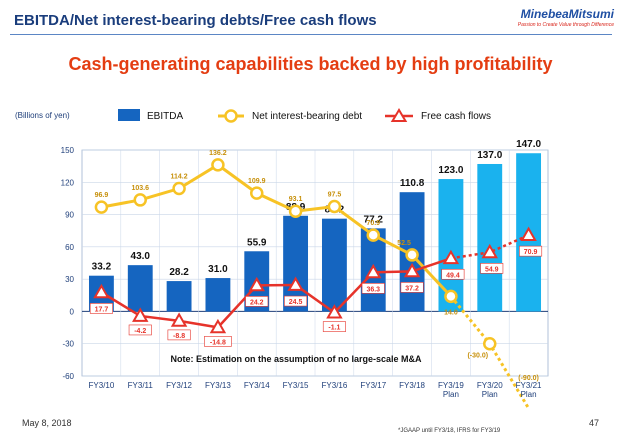  What do you see at coordinates (42, 115) in the screenshot?
I see `y-axis-unit-label: (Billions of yen)` at bounding box center [42, 115].